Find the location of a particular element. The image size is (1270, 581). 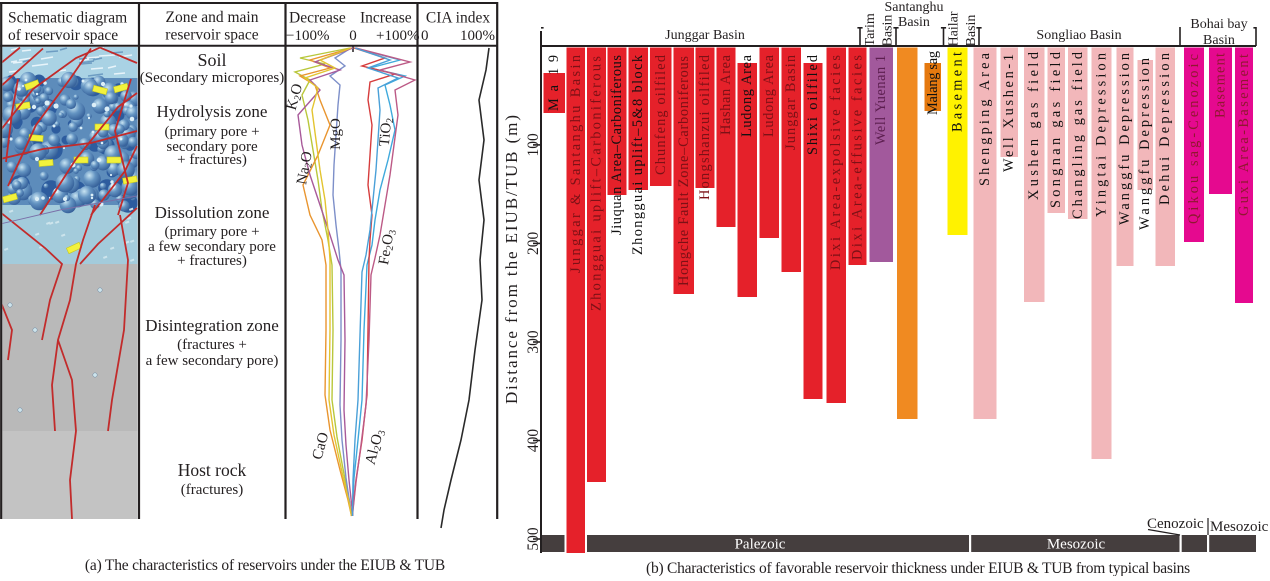

svg-text: secondary pore is located at coordinates (212, 147).